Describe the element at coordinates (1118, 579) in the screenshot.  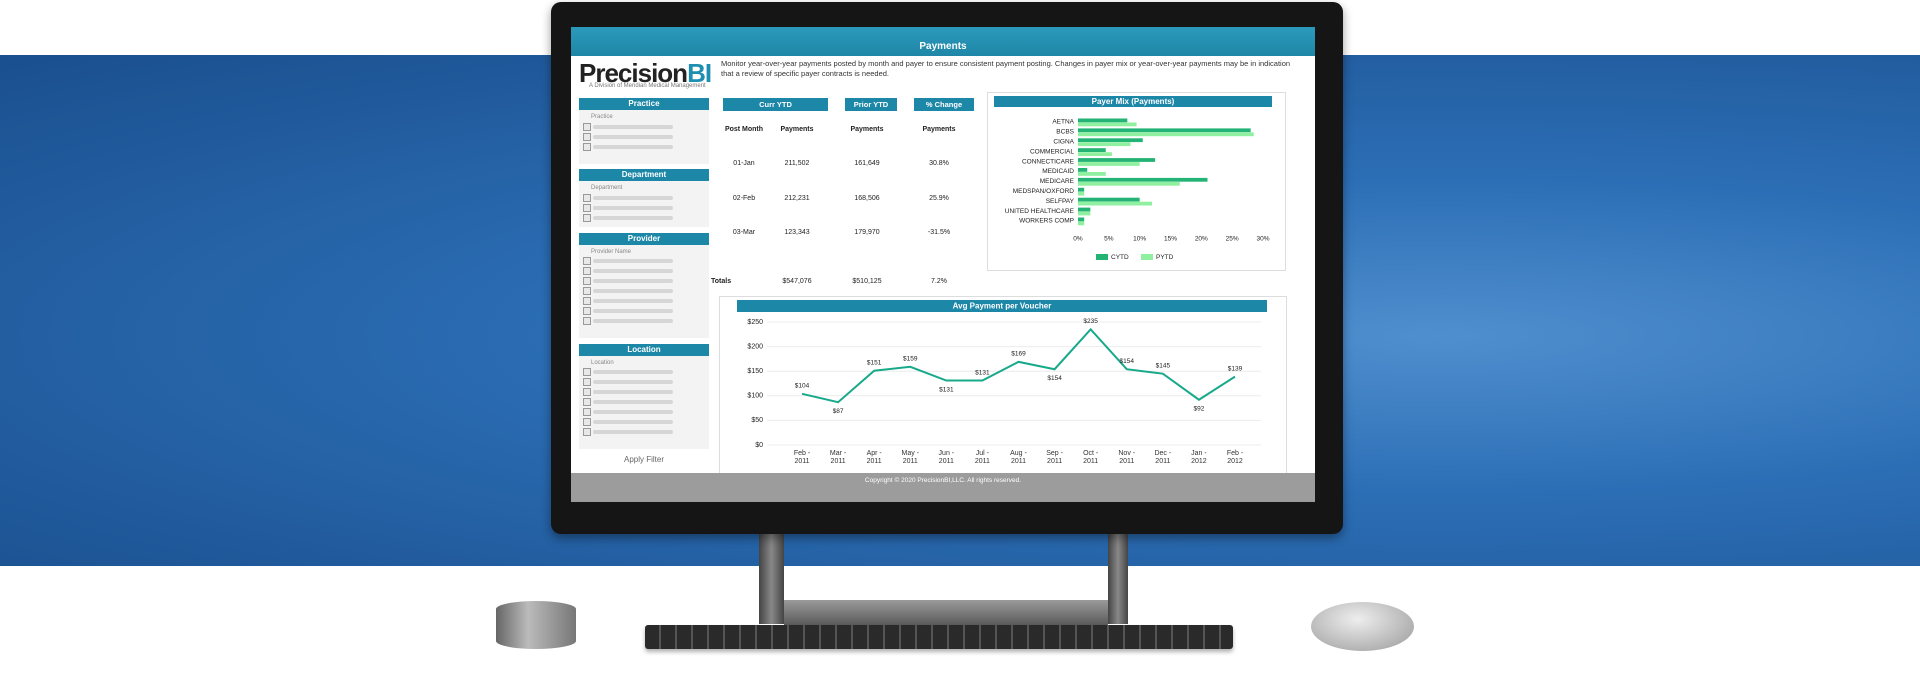
I see `stand-leg` at that location.